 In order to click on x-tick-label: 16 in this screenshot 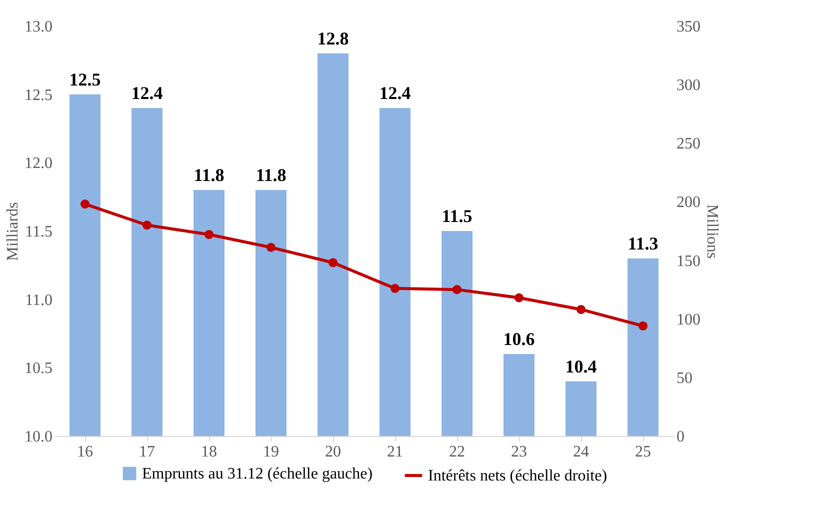, I will do `click(85, 452)`.